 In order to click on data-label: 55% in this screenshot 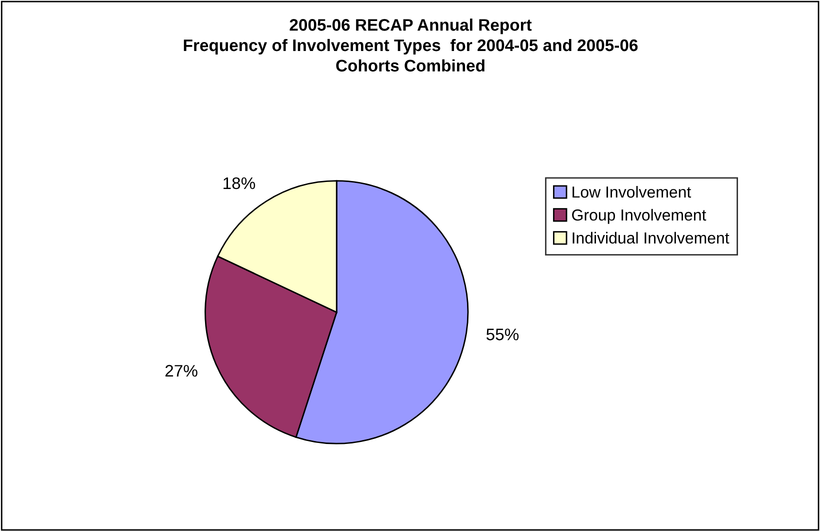, I will do `click(502, 334)`.